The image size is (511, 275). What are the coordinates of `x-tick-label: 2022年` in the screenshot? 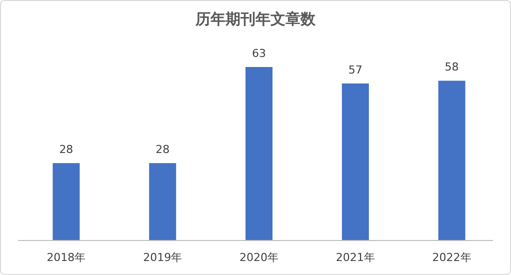 It's located at (452, 257).